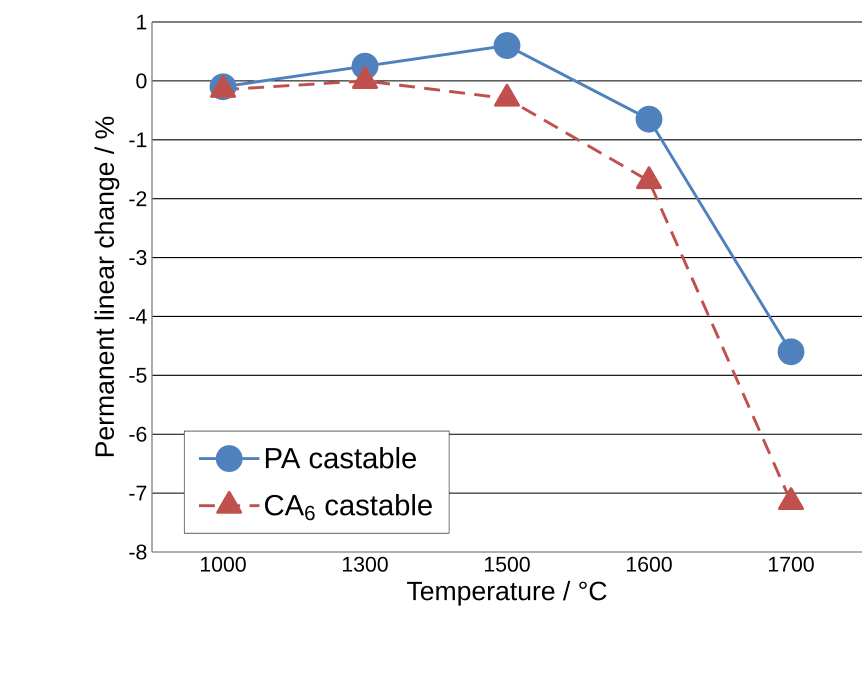 This screenshot has width=862, height=681. What do you see at coordinates (223, 564) in the screenshot?
I see `x-tick-label: 1000` at bounding box center [223, 564].